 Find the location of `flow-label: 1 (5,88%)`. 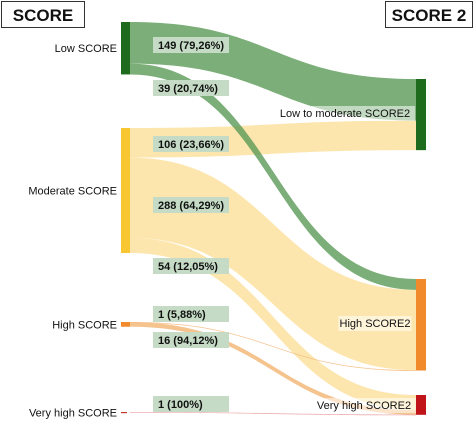

flow-label: 1 (5,88%) is located at coordinates (182, 315).